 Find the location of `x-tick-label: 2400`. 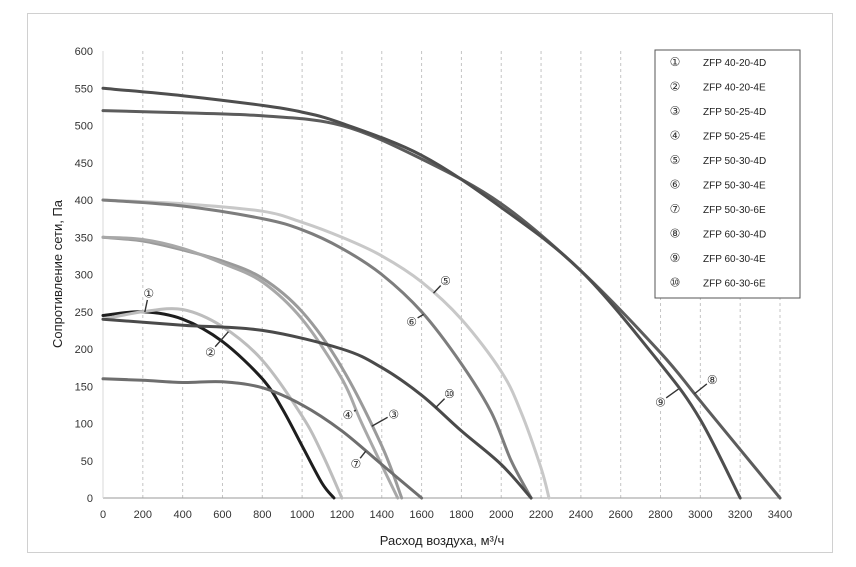

x-tick-label: 2400 is located at coordinates (581, 515).